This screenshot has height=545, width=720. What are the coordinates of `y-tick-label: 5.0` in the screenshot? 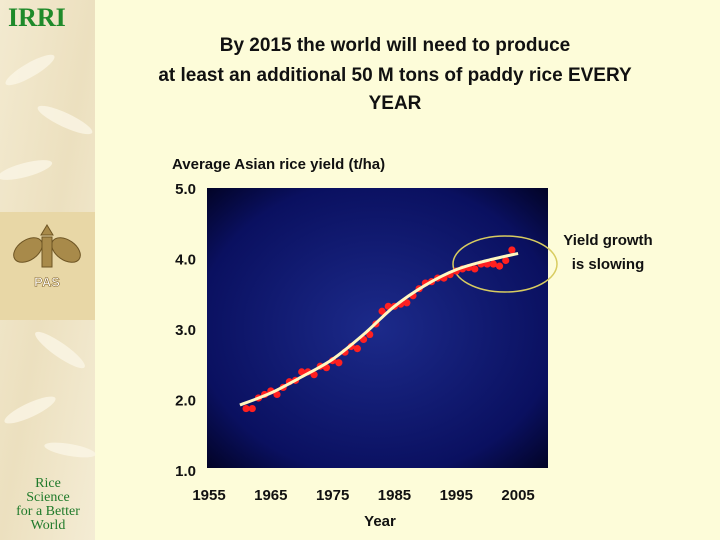 It's located at (185, 189).